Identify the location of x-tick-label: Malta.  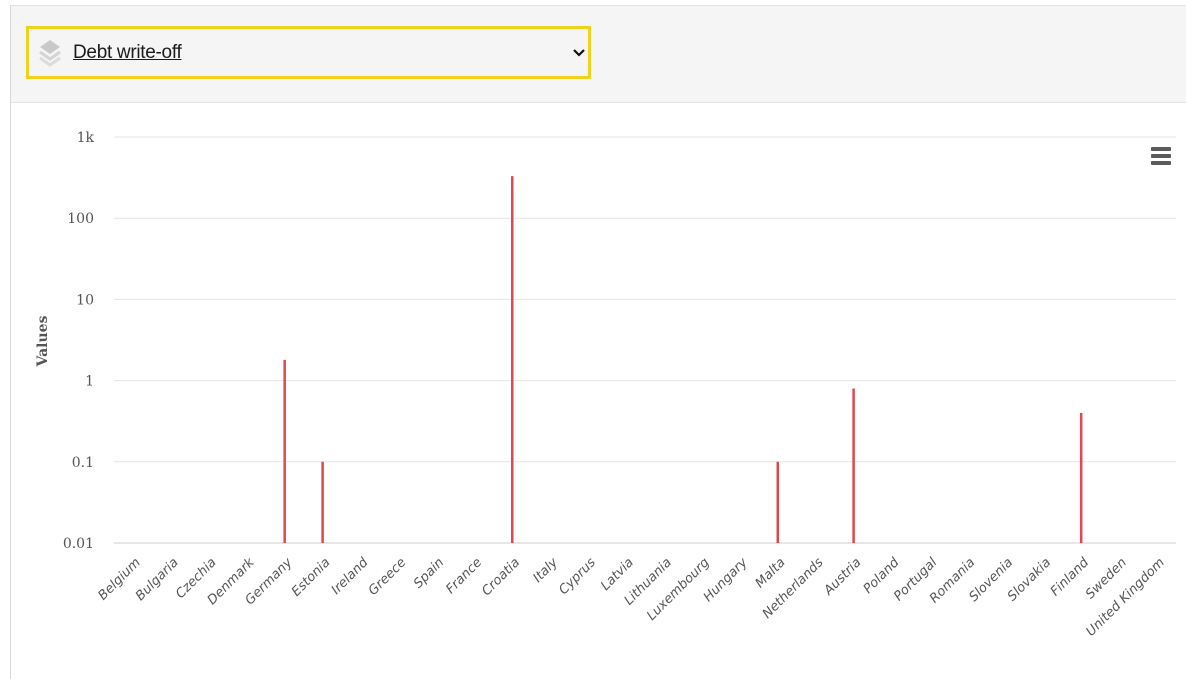
(771, 573).